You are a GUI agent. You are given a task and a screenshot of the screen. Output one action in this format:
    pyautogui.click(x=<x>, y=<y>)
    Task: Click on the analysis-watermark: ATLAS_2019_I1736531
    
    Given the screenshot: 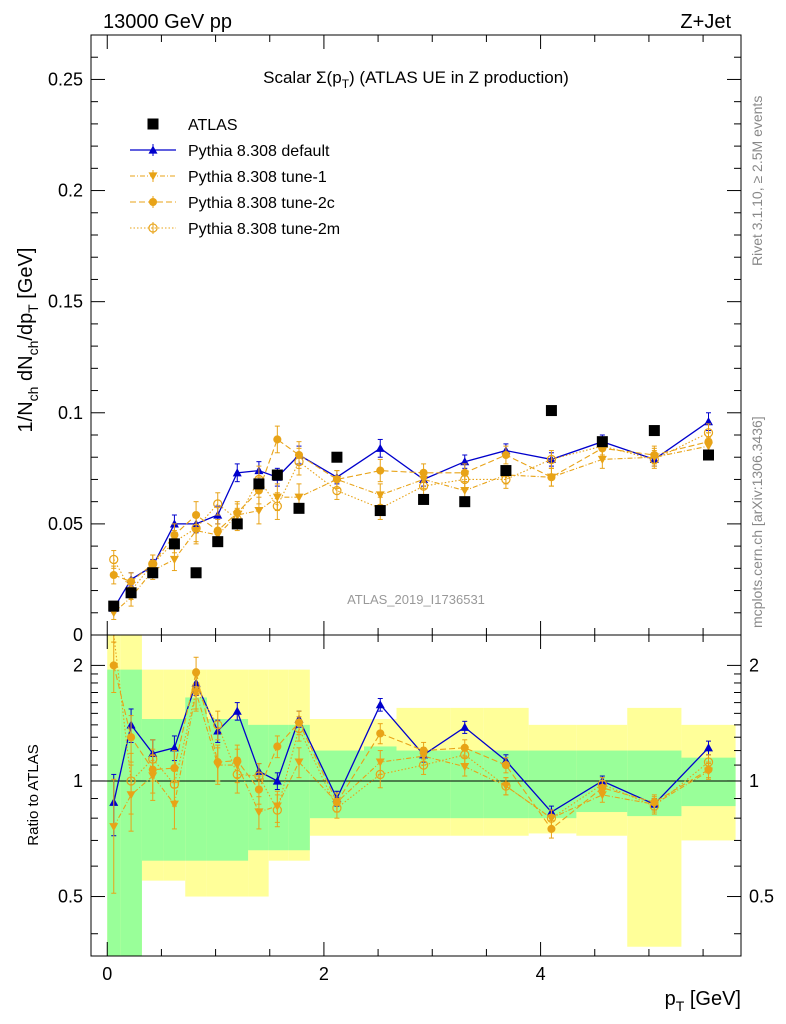 What is the action you would take?
    pyautogui.click(x=416, y=599)
    